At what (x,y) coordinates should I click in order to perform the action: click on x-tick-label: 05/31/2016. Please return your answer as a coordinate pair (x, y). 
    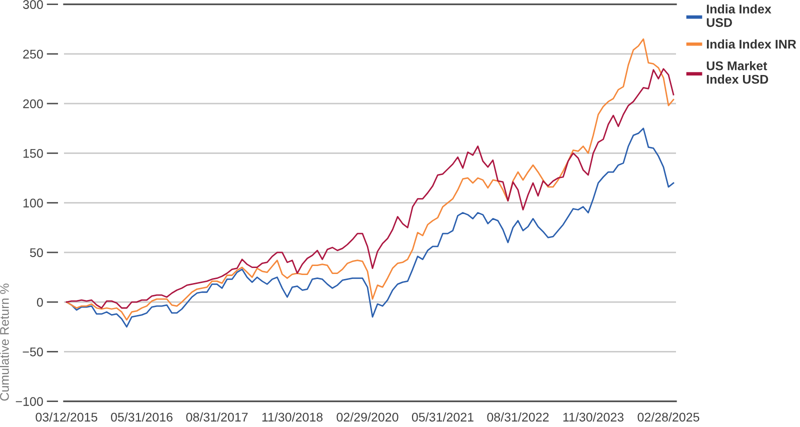
    Looking at the image, I should click on (141, 417).